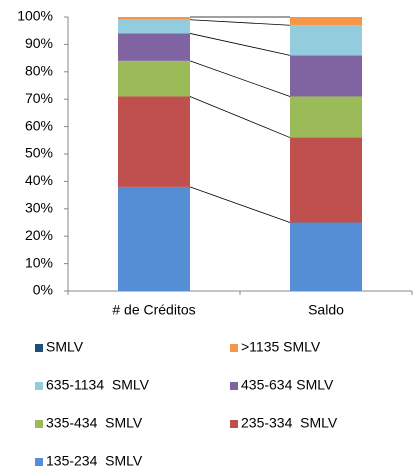 Image resolution: width=414 pixels, height=473 pixels. What do you see at coordinates (39, 262) in the screenshot?
I see `y-tick-label: 10%` at bounding box center [39, 262].